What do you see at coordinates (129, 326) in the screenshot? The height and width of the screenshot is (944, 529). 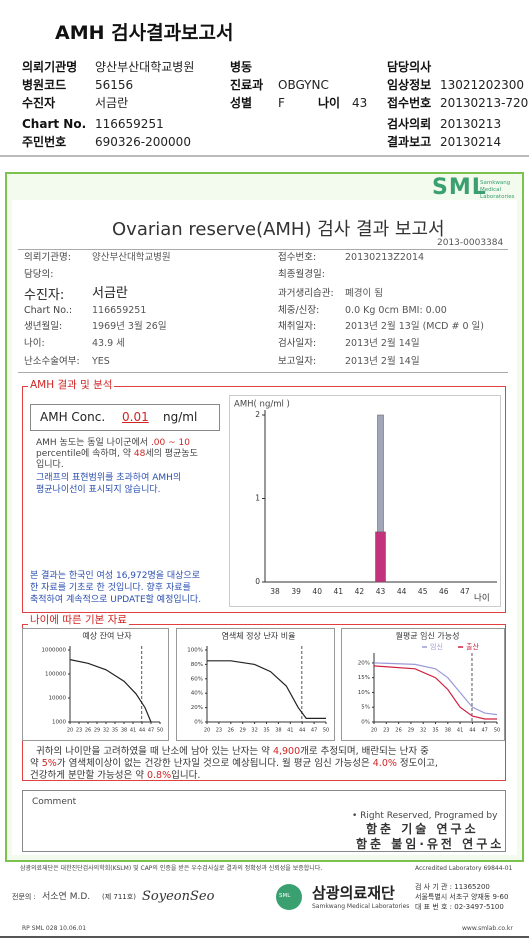 I see `field-value: 1969년 3월 26일` at bounding box center [129, 326].